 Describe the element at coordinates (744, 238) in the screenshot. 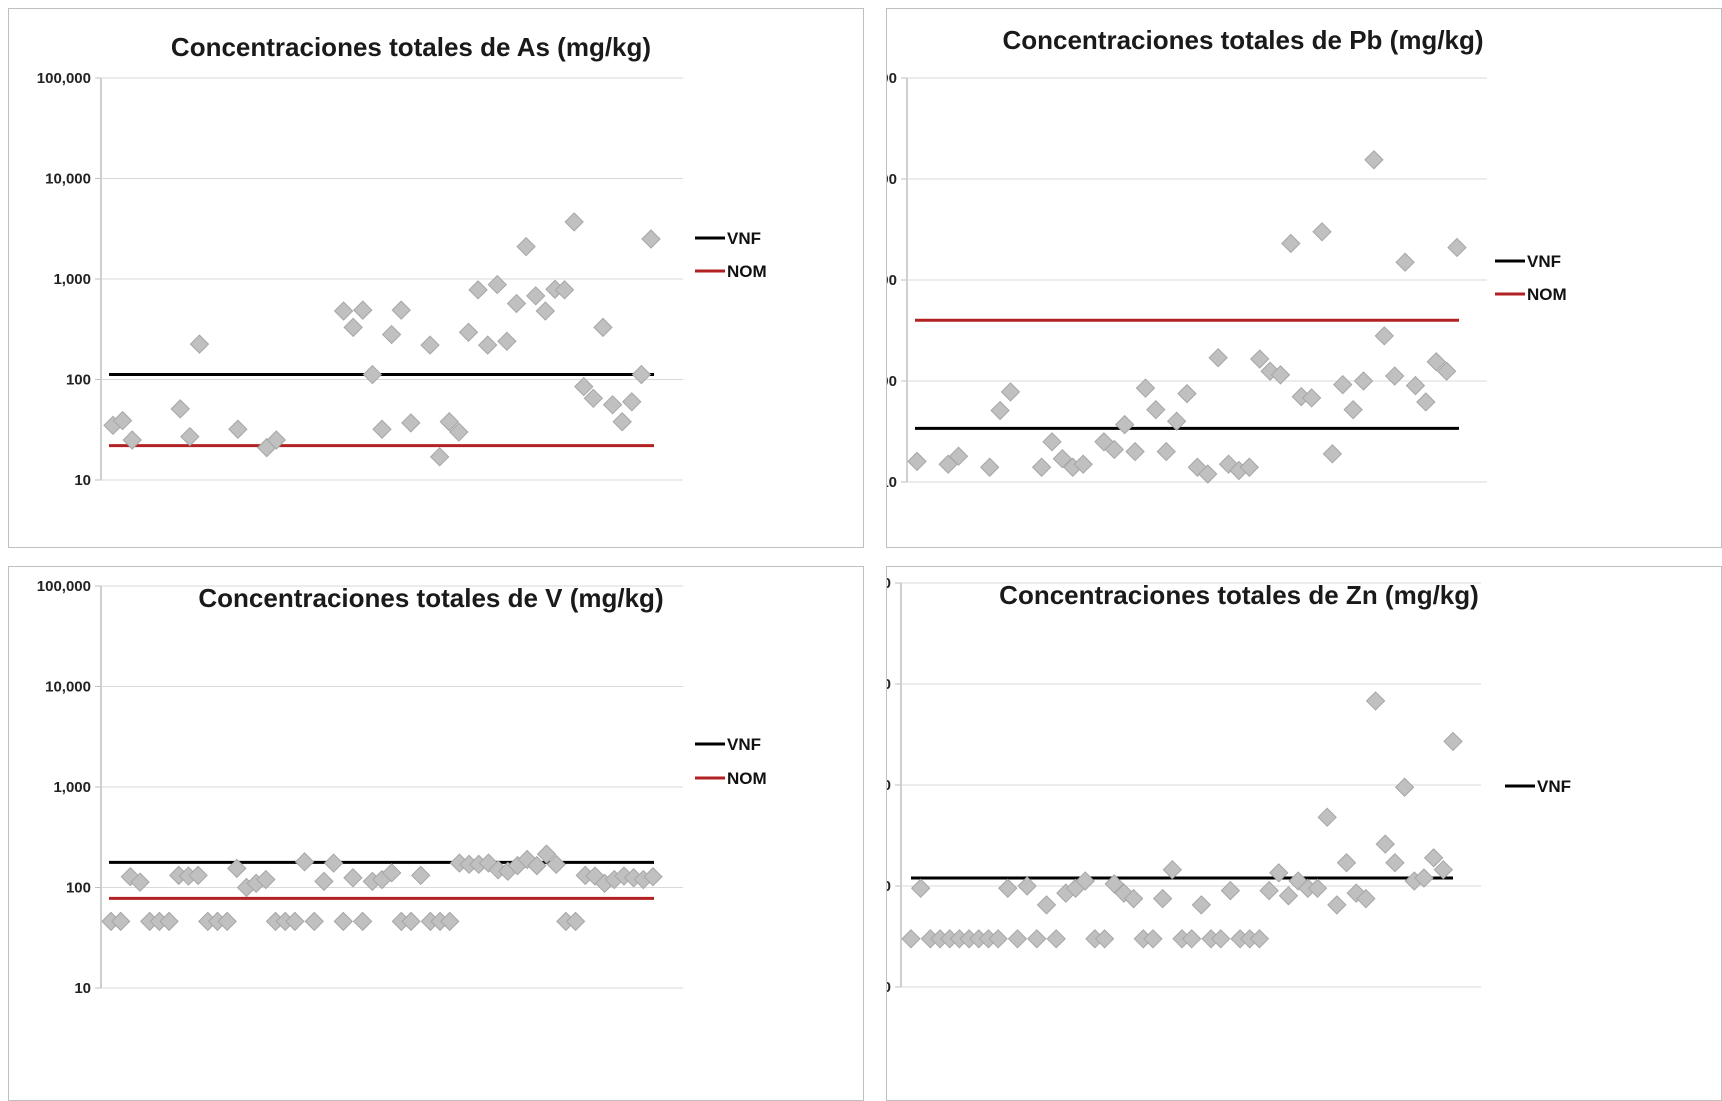

I see `legend-label-vnf: VNF` at that location.